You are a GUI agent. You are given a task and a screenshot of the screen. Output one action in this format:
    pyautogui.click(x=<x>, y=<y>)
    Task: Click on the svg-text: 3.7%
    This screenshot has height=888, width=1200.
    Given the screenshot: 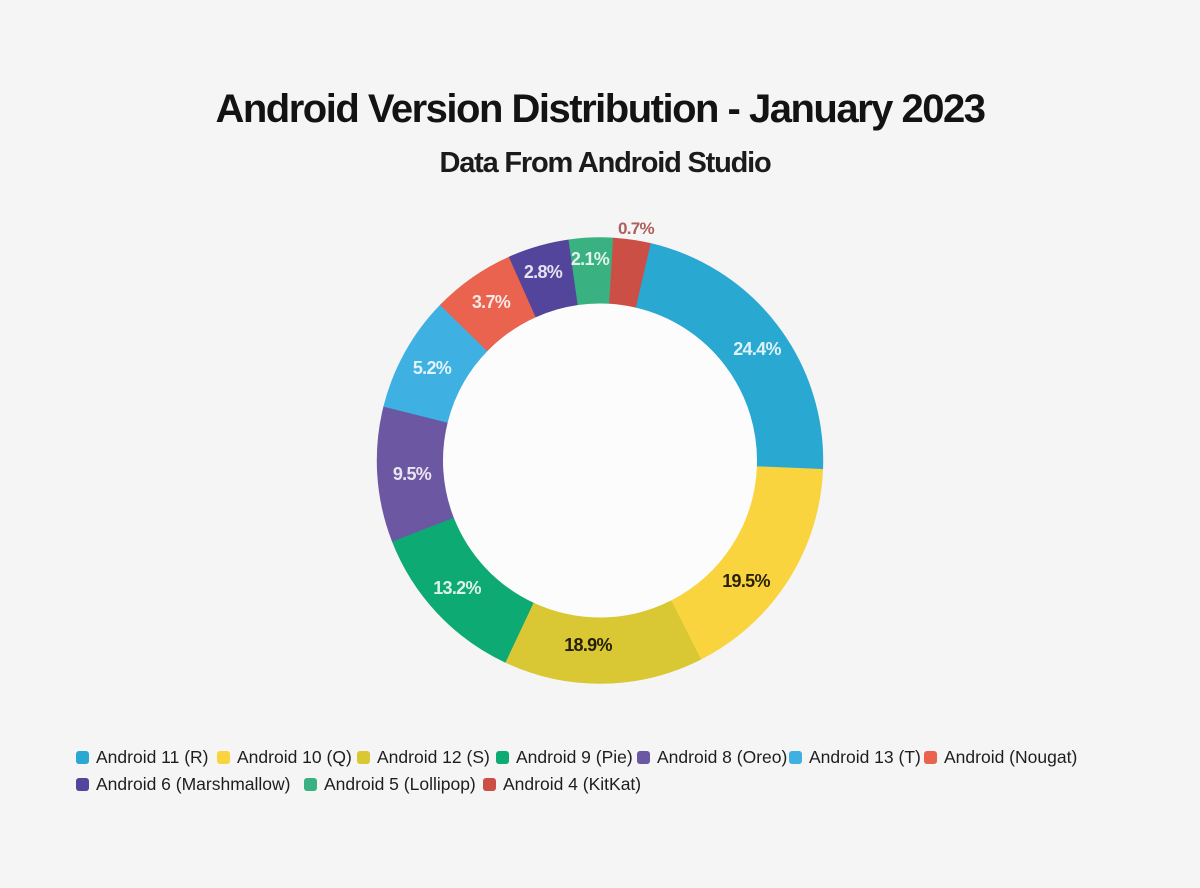 What is the action you would take?
    pyautogui.click(x=491, y=302)
    